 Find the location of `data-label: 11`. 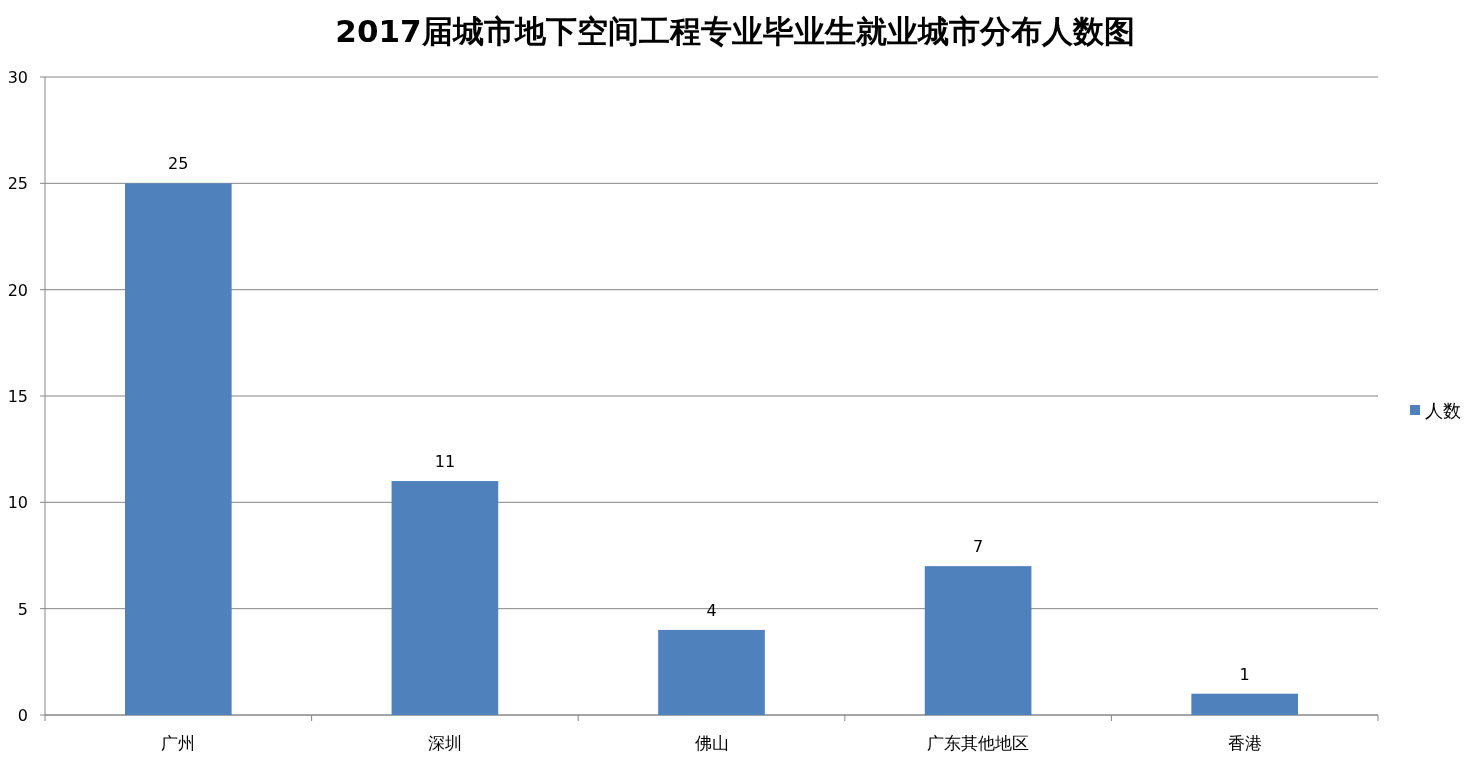

data-label: 11 is located at coordinates (445, 462).